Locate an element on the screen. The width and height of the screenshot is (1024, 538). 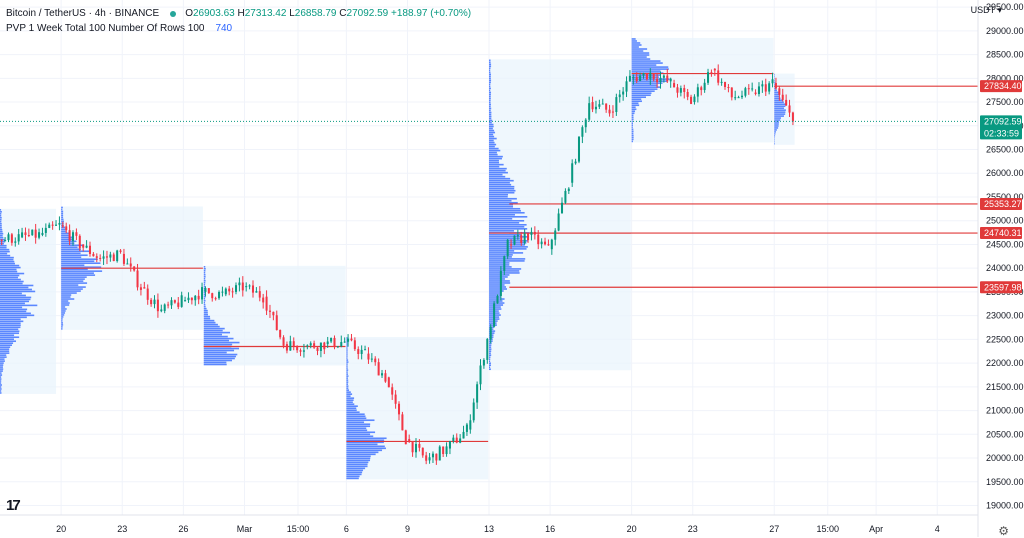
indicator-title: PVP 1 Week Total 100 Number Of Rows 100 is located at coordinates (105, 28).